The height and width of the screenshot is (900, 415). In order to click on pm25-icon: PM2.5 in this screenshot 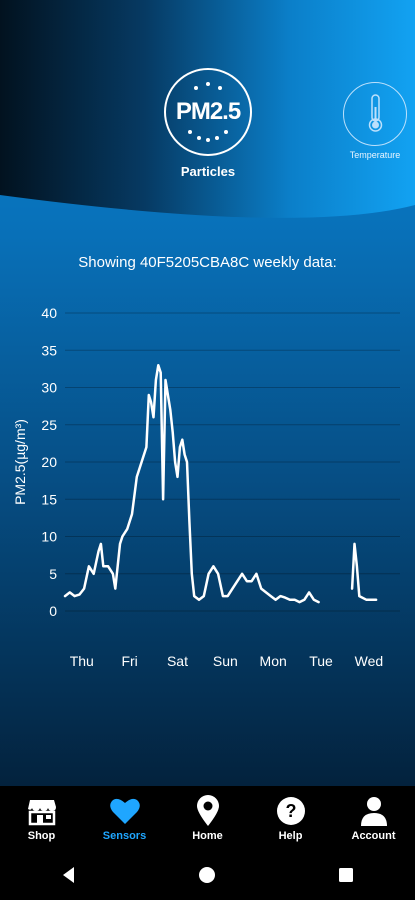, I will do `click(208, 112)`.